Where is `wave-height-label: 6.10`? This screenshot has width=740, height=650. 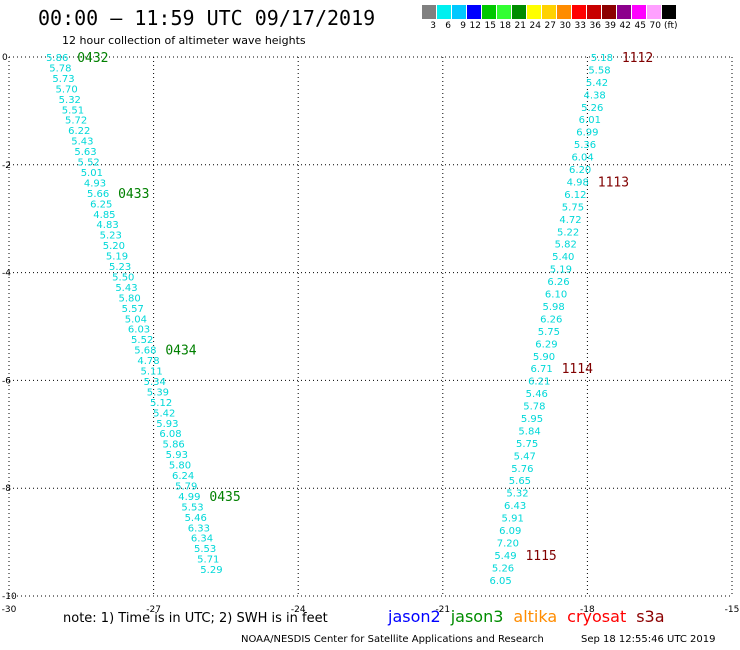 wave-height-label: 6.10 is located at coordinates (556, 295).